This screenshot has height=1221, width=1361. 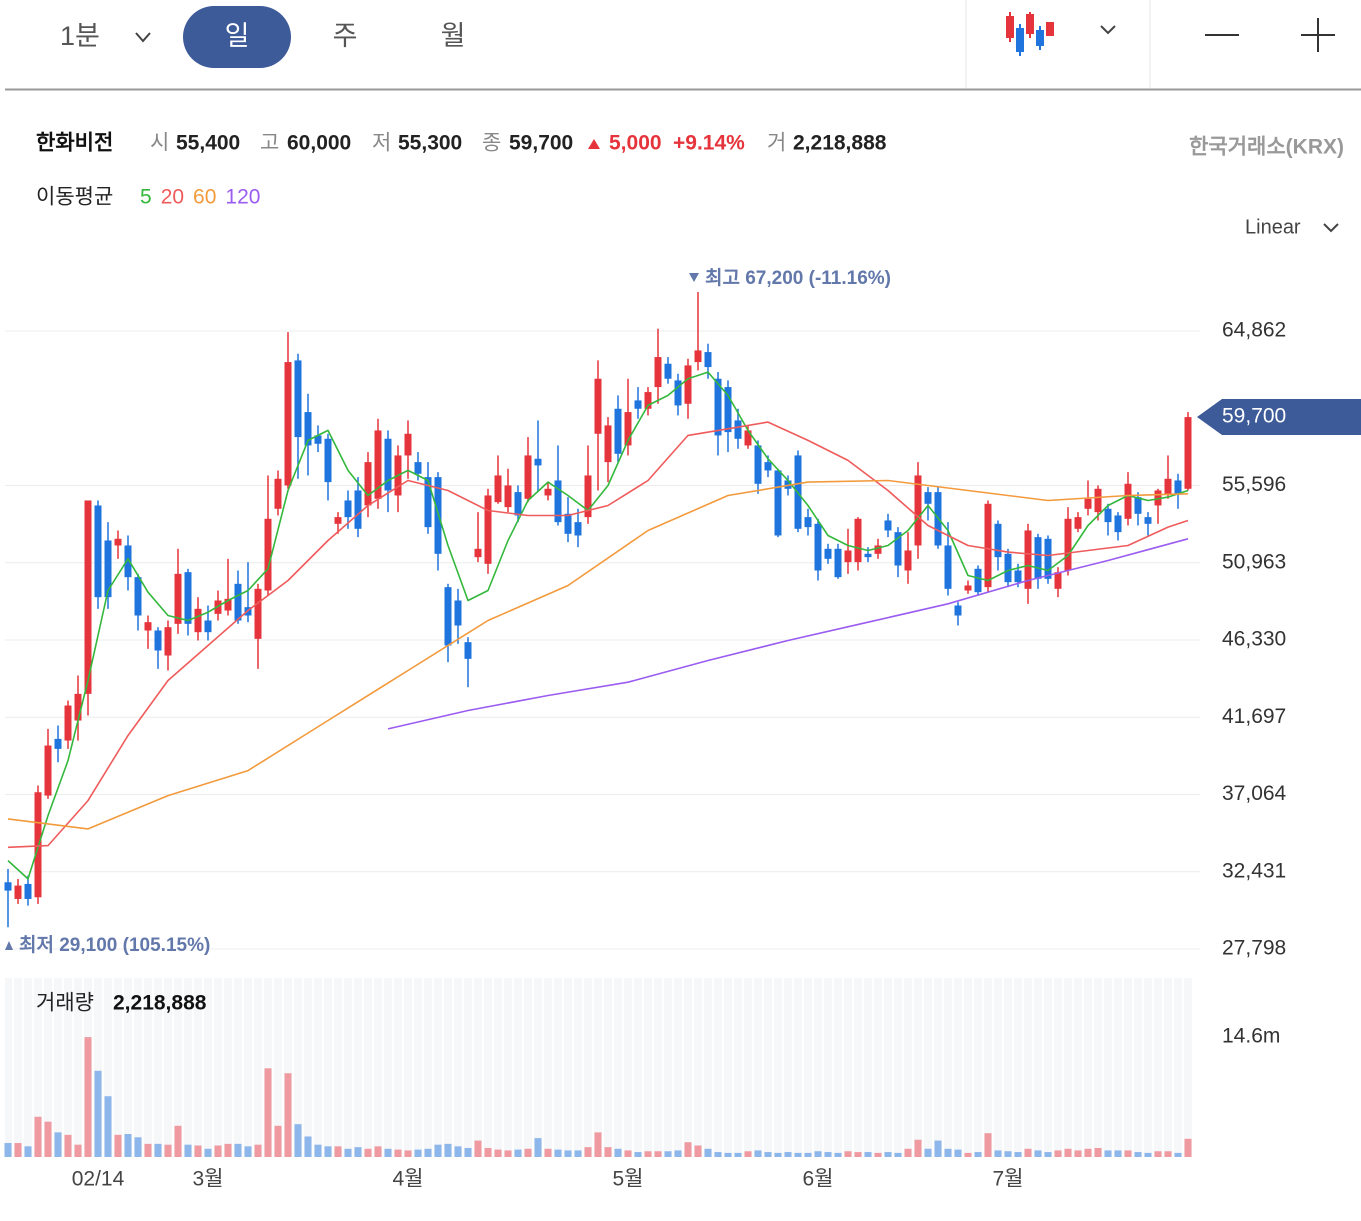 What do you see at coordinates (1266, 147) in the screenshot?
I see `exchange: 한국거래소(KRX)` at bounding box center [1266, 147].